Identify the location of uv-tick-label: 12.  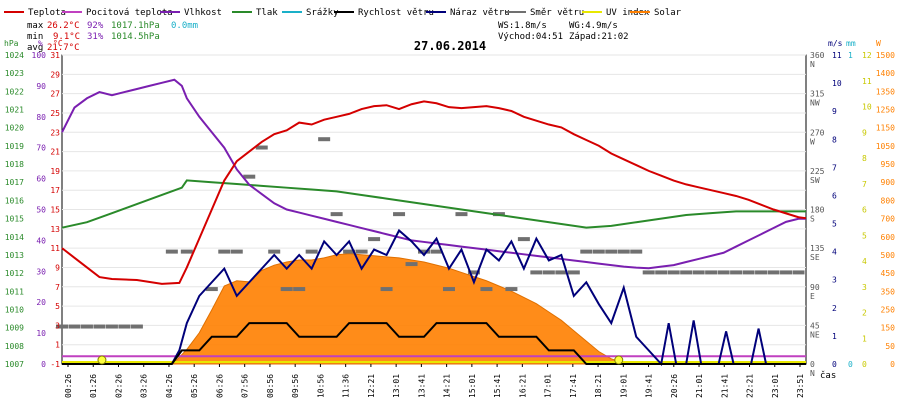
(867, 55).